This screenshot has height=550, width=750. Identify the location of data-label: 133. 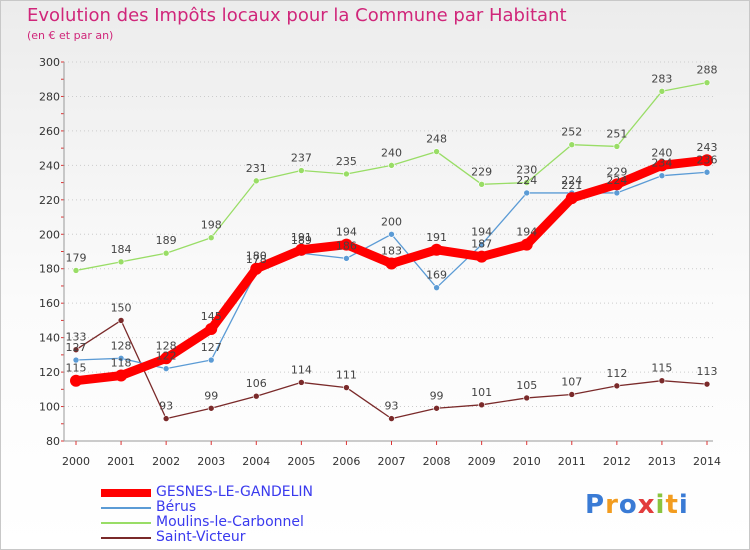
(76, 337).